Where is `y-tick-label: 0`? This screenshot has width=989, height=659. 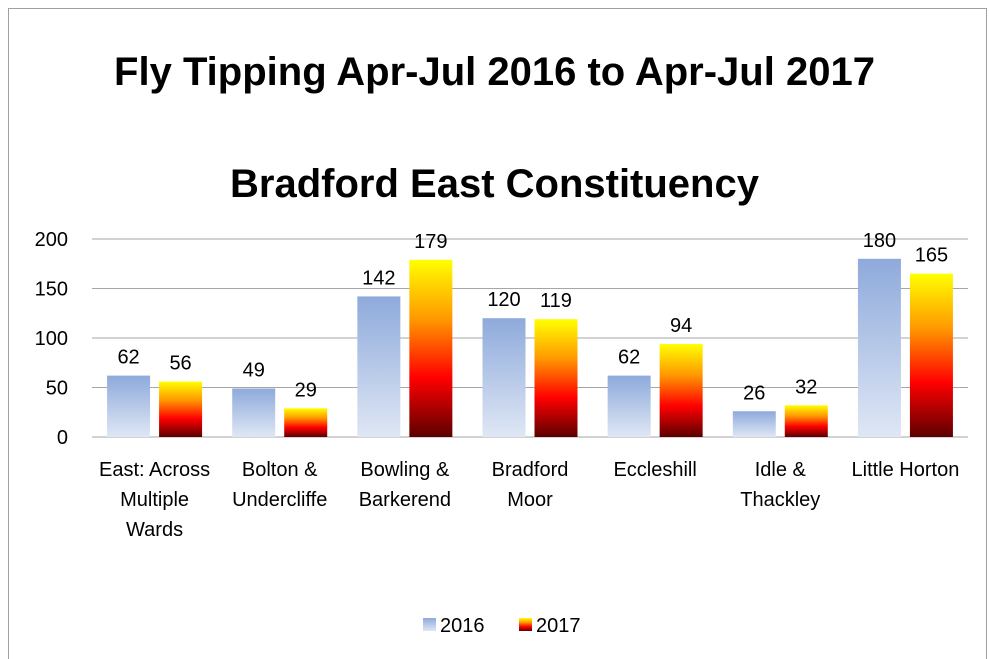 y-tick-label: 0 is located at coordinates (62, 438).